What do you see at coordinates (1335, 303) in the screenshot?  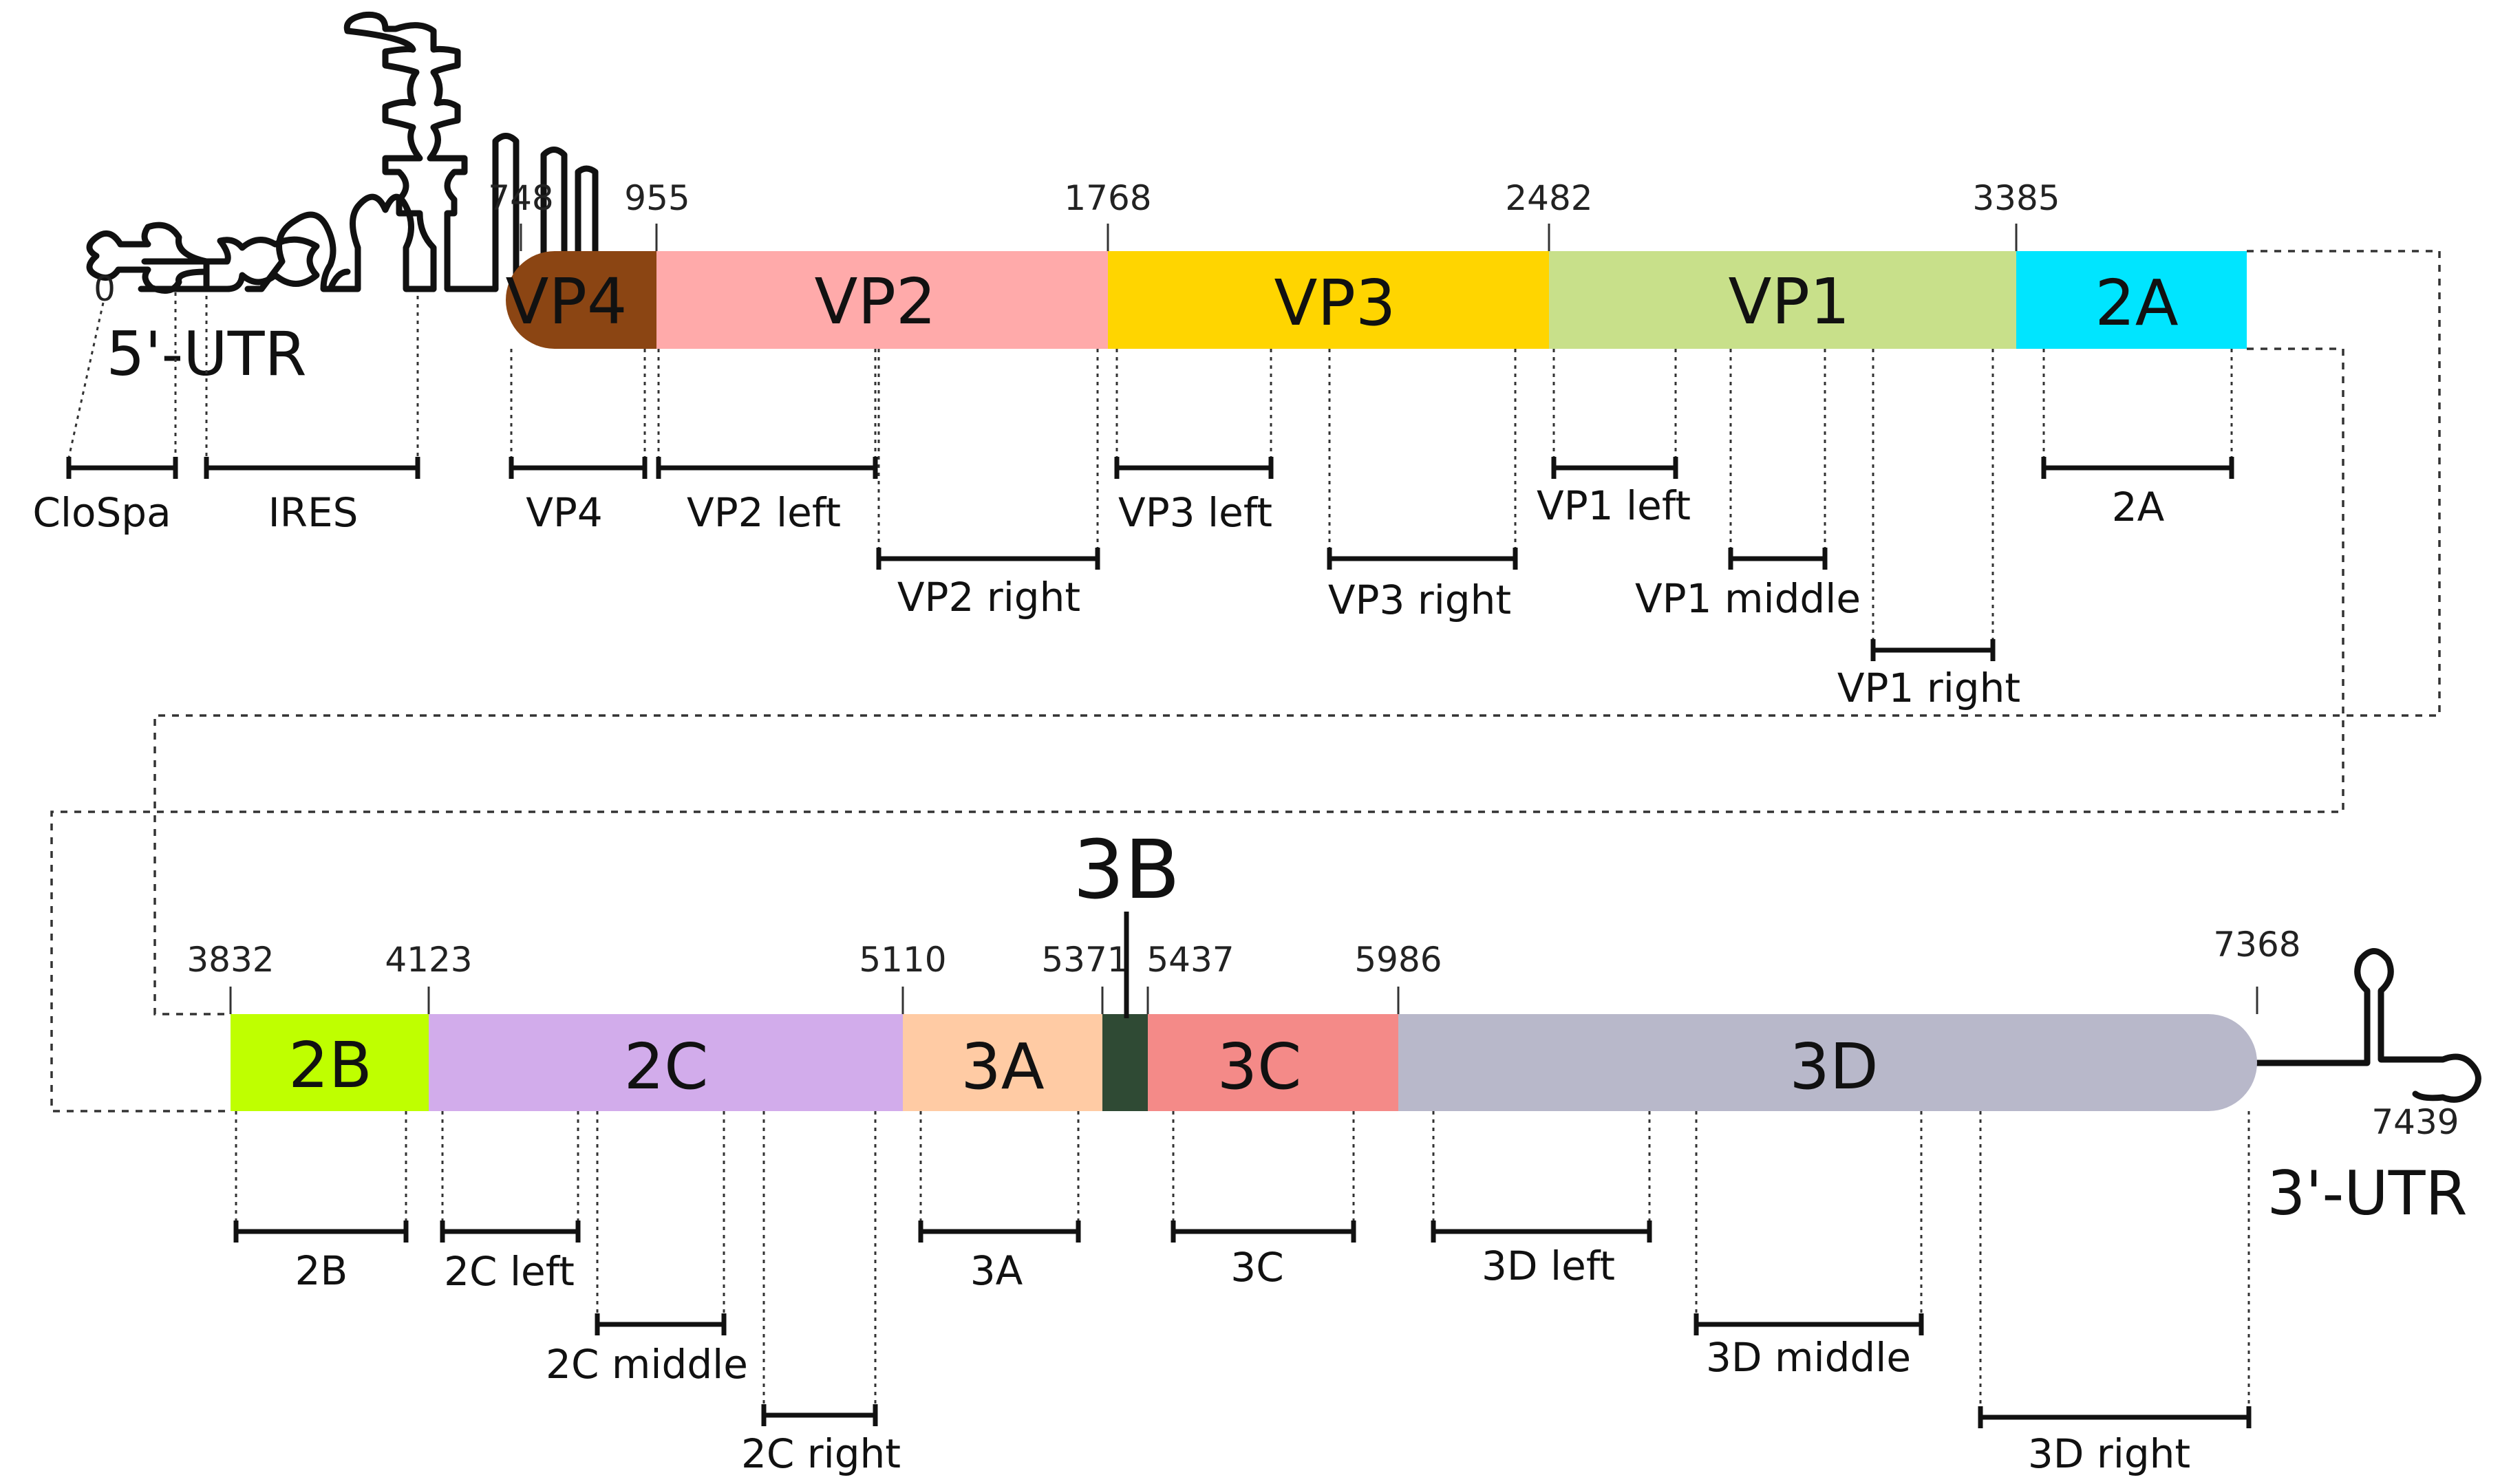 I see `segment-label-vp3: VP3` at bounding box center [1335, 303].